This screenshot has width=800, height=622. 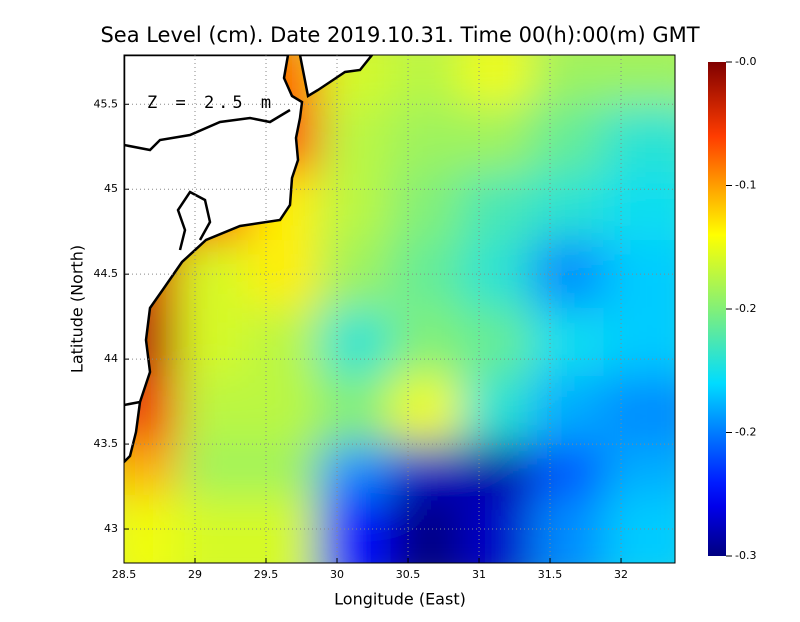 I want to click on y-tick-label: 44, so click(x=111, y=358).